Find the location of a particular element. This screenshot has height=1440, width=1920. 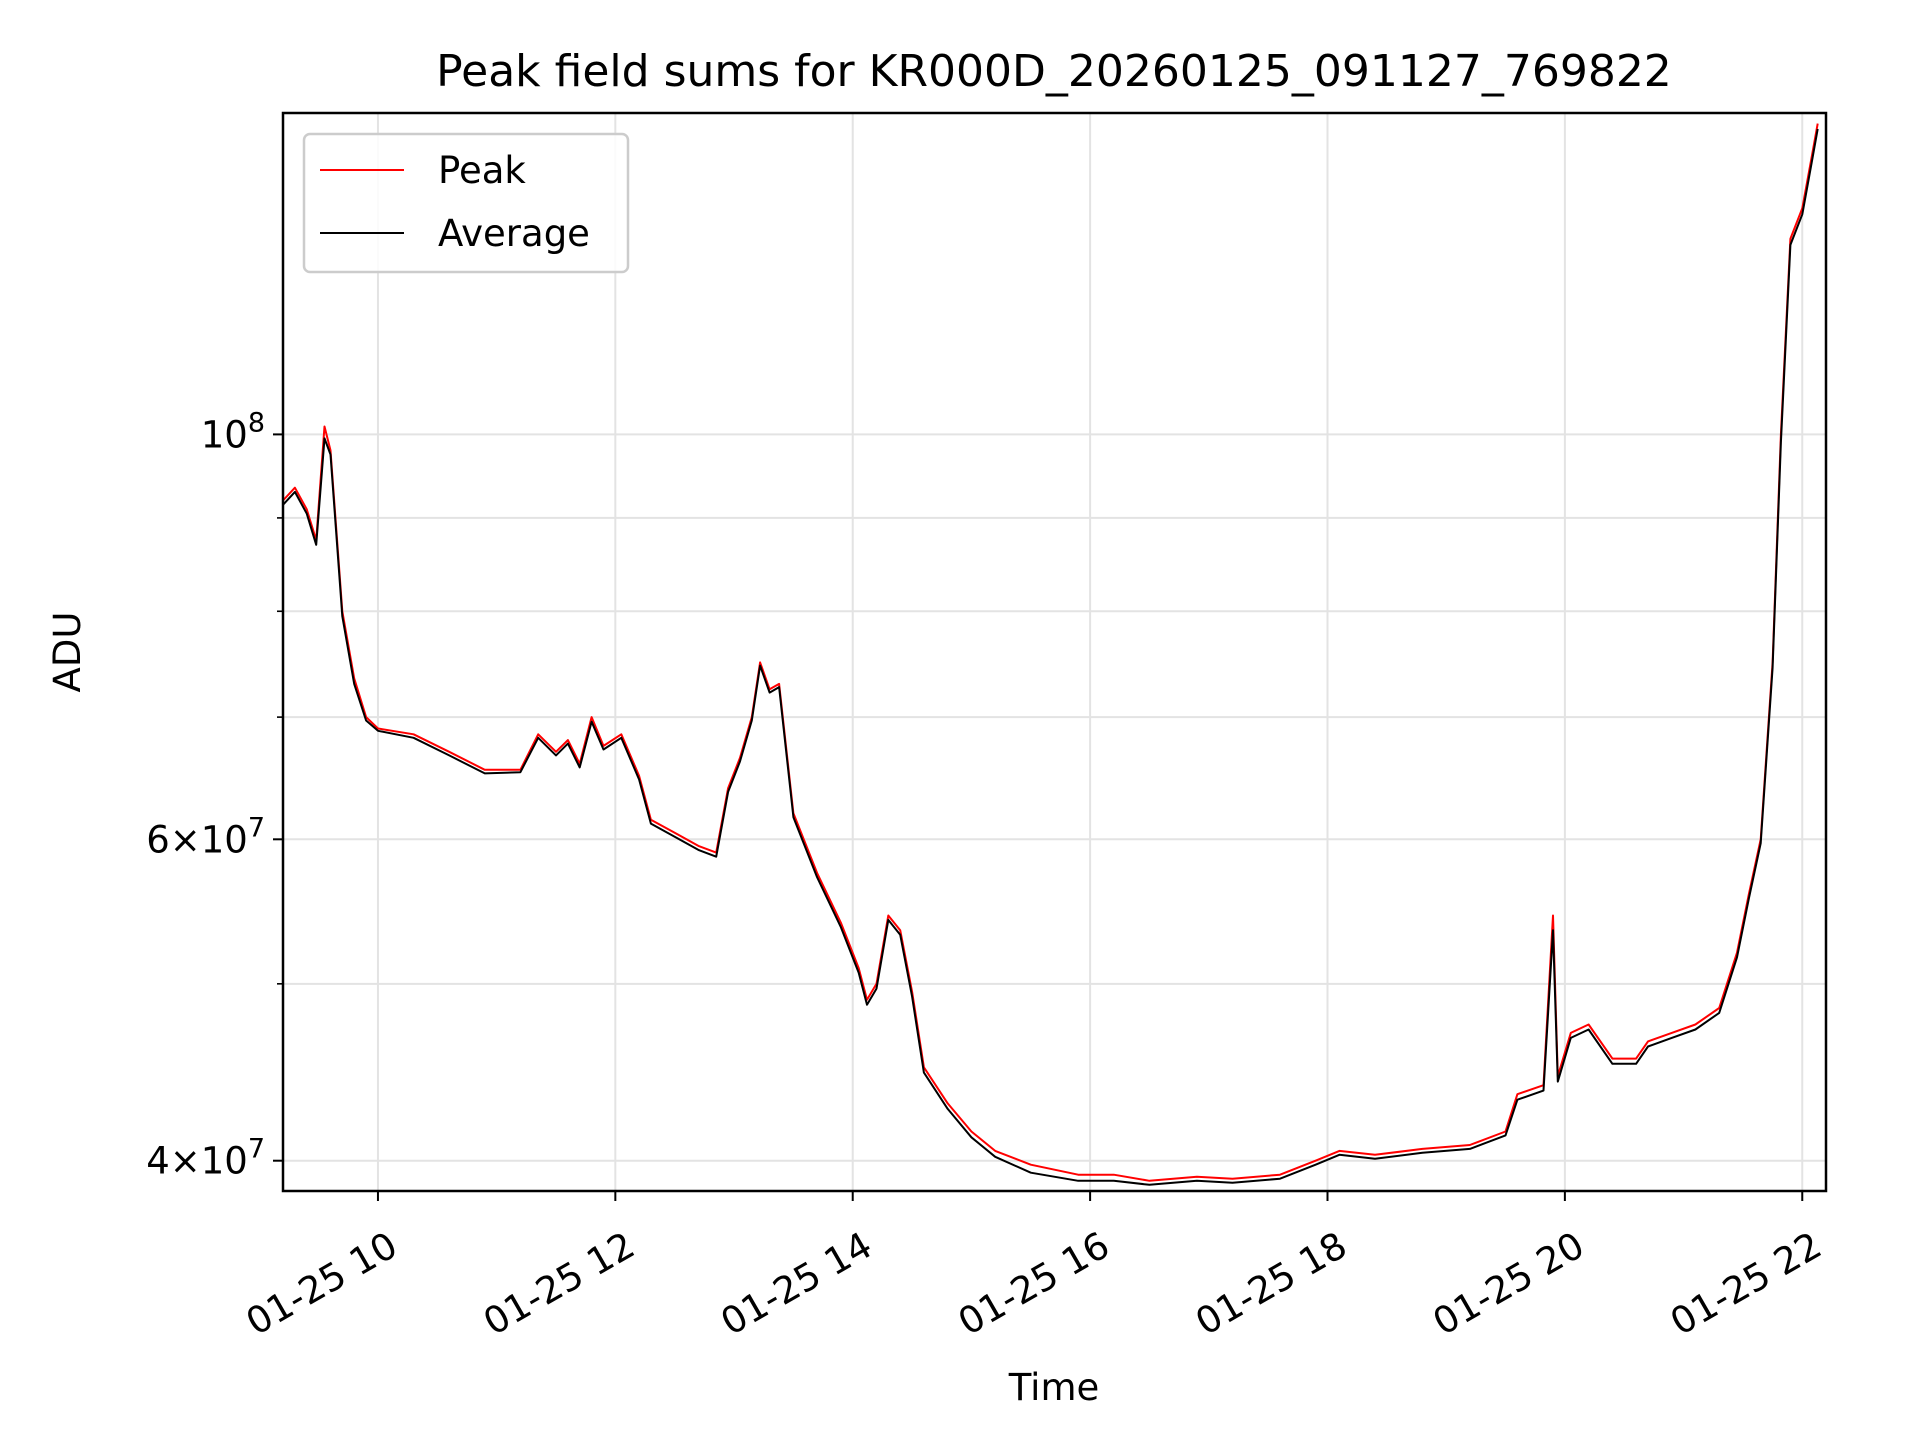

legend-label-peak: Peak is located at coordinates (482, 170).